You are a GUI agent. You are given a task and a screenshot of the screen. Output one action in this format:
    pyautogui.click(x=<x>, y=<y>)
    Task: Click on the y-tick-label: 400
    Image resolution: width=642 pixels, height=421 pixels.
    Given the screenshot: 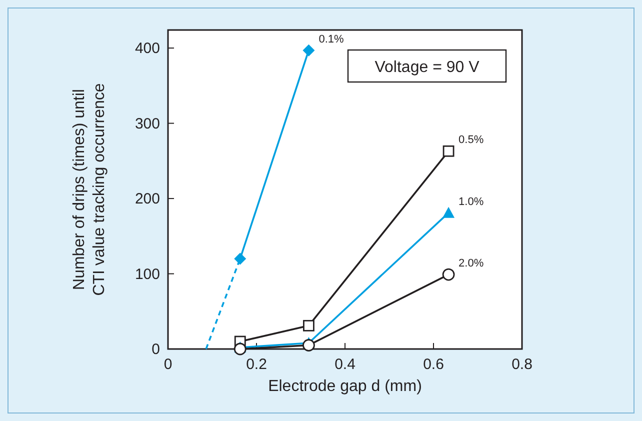 What is the action you would take?
    pyautogui.click(x=147, y=49)
    